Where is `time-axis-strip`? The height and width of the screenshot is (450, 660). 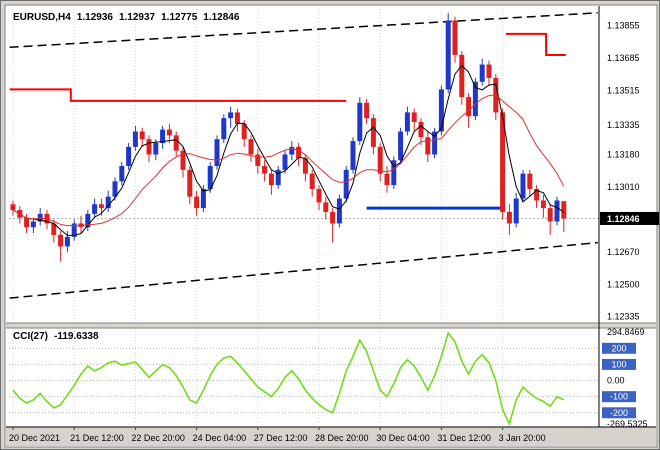 time-axis-strip is located at coordinates (331, 436).